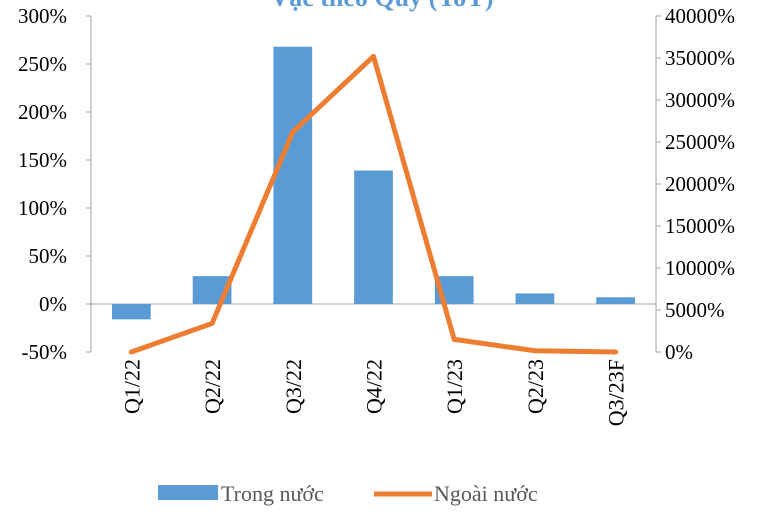 The width and height of the screenshot is (765, 517). Describe the element at coordinates (700, 226) in the screenshot. I see `right-axis-tick-label: 15000%` at that location.